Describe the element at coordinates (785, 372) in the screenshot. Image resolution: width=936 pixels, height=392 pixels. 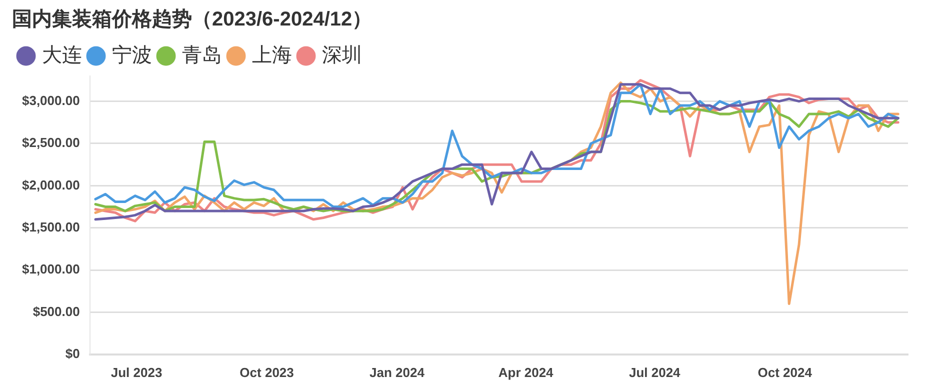
I see `x-tick-label: Oct 2024` at that location.